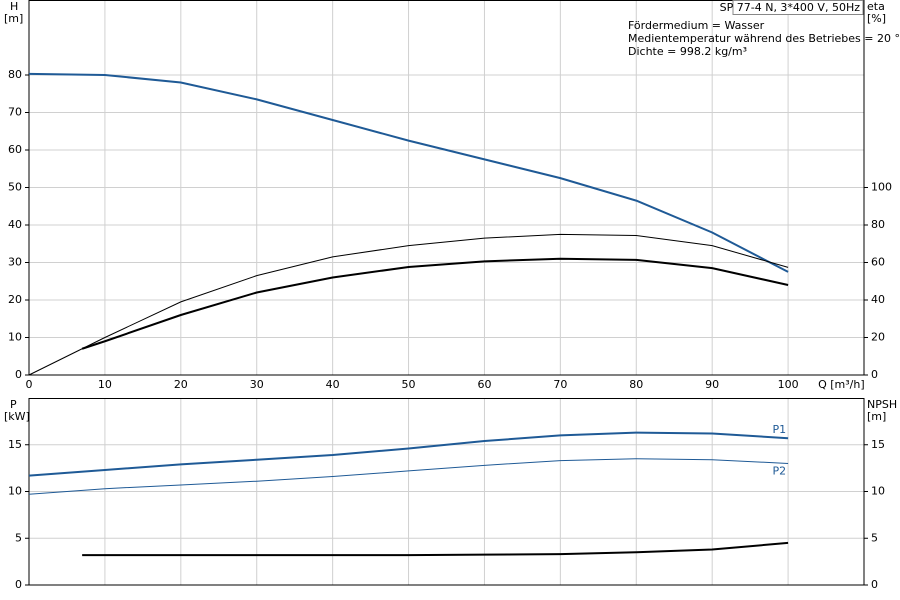 The image size is (900, 600). I want to click on x-tick-label: 70, so click(560, 384).